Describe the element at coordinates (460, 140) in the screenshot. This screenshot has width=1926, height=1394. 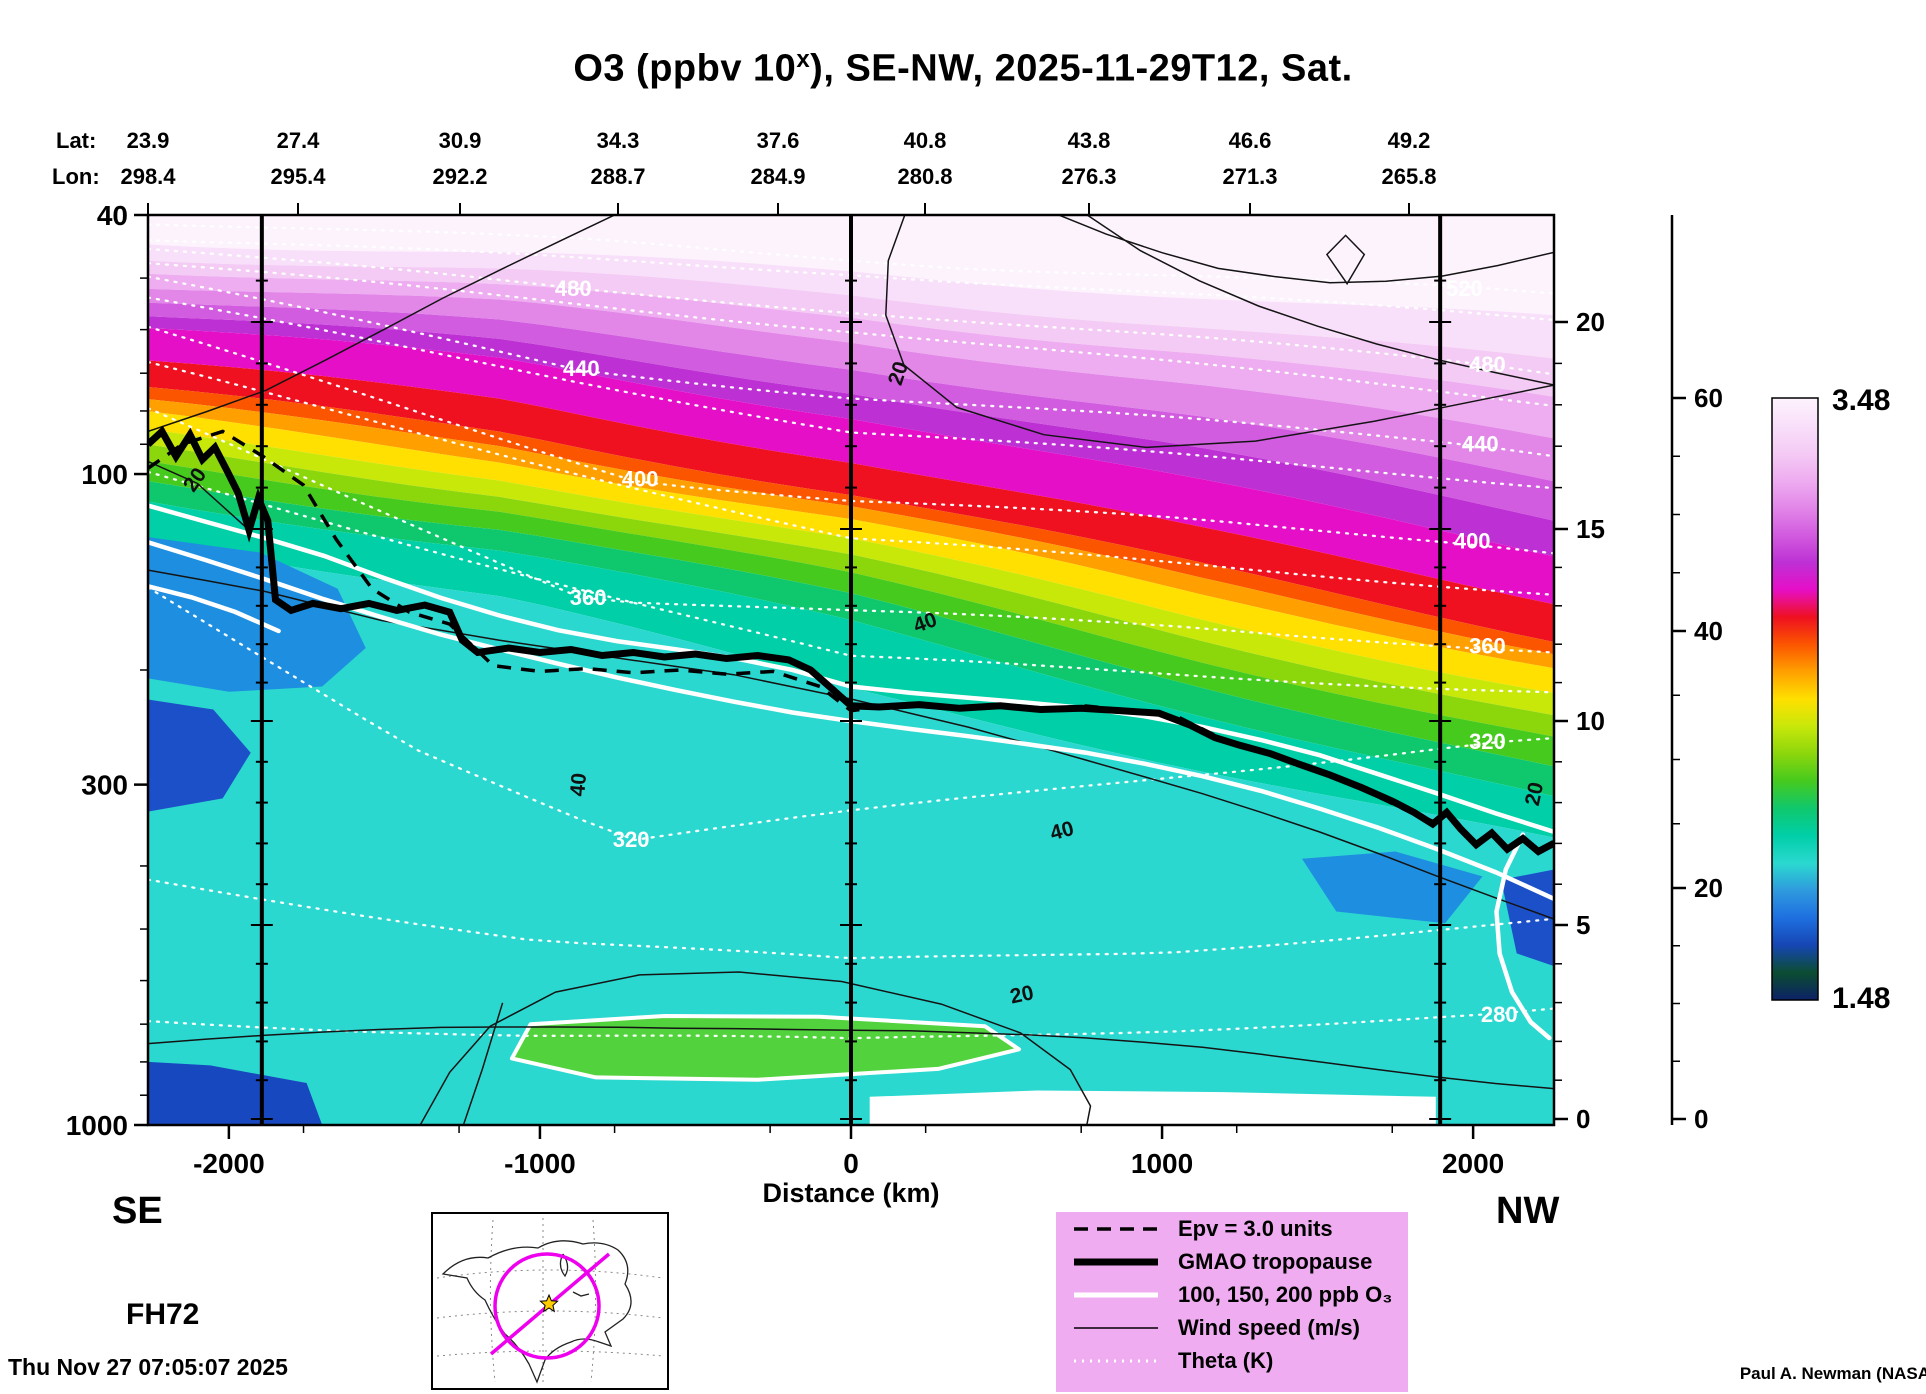
I see `lat-value: 30.9` at that location.